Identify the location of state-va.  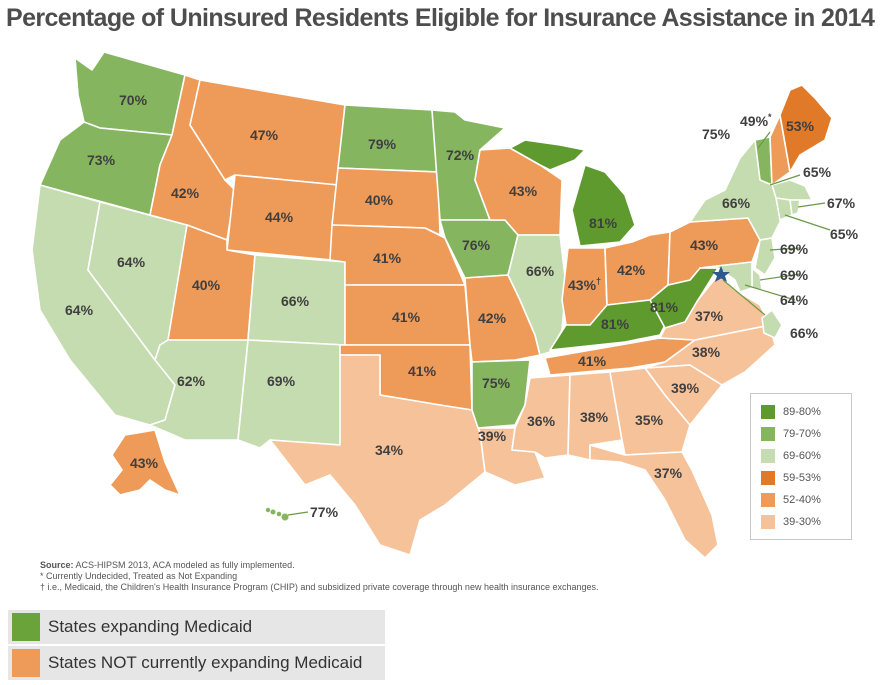
(715, 307).